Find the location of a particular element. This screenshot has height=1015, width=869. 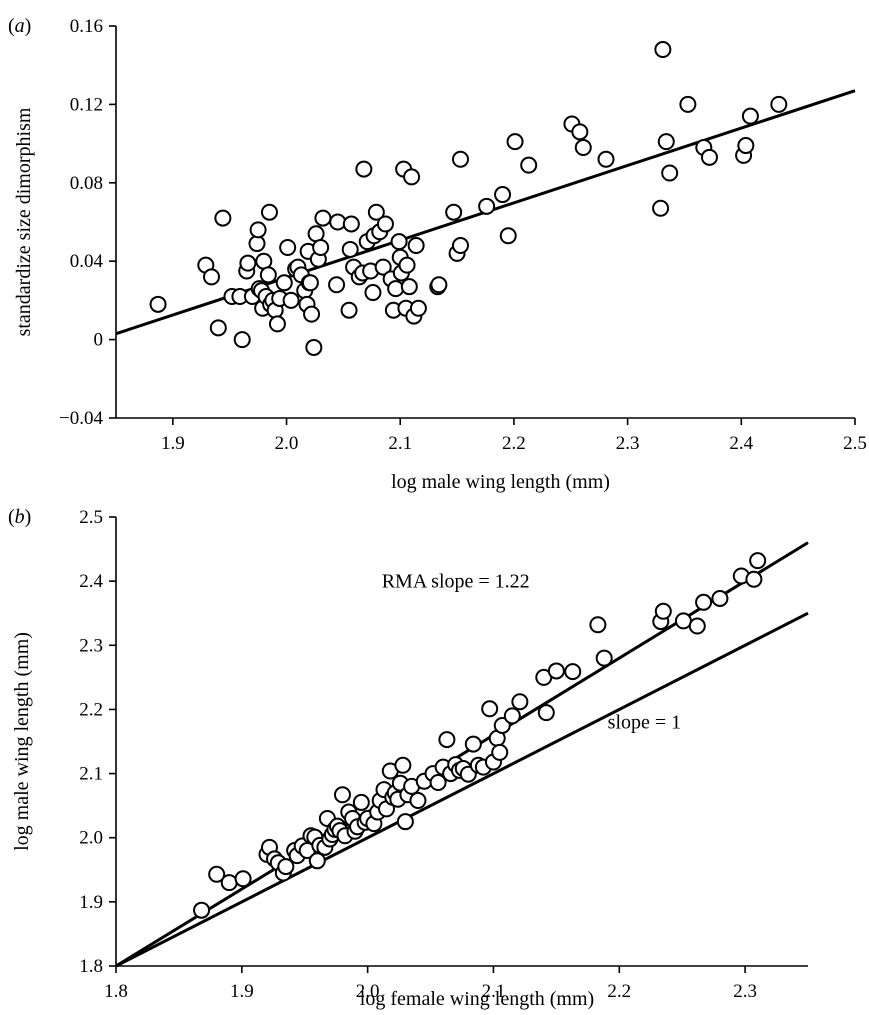

x-tick-label: 2.0 is located at coordinates (368, 991).